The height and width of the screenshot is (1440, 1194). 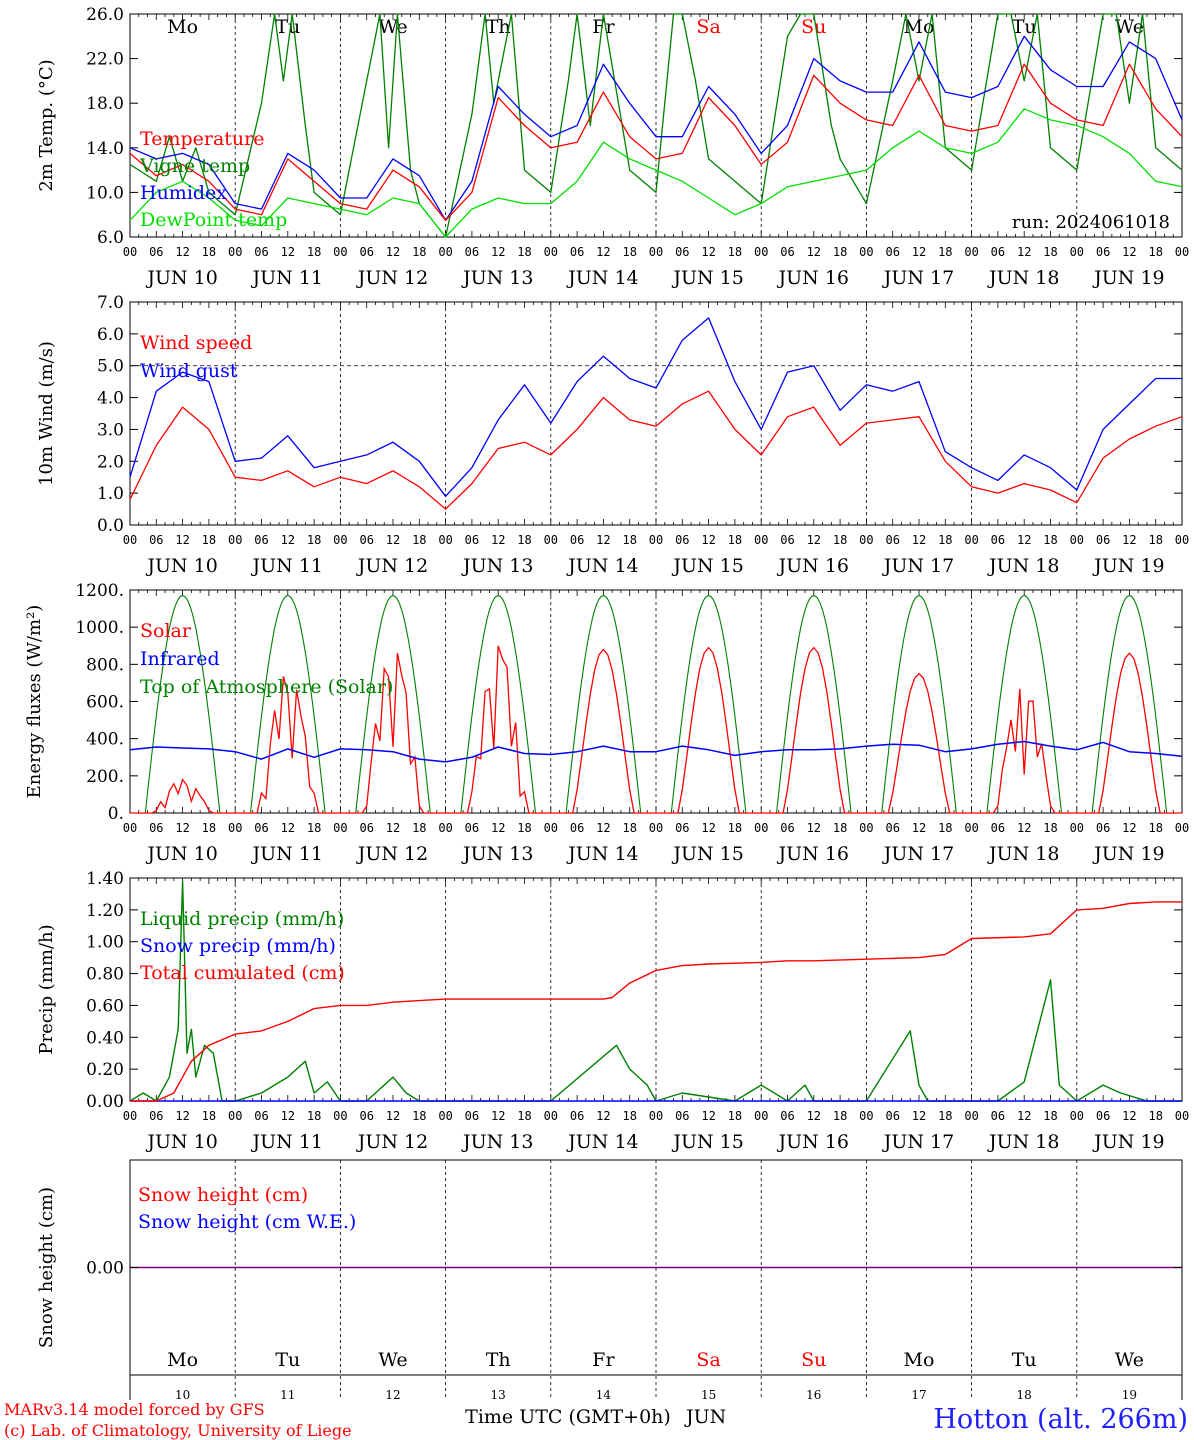 I want to click on date-label: JUN 14, so click(x=602, y=854).